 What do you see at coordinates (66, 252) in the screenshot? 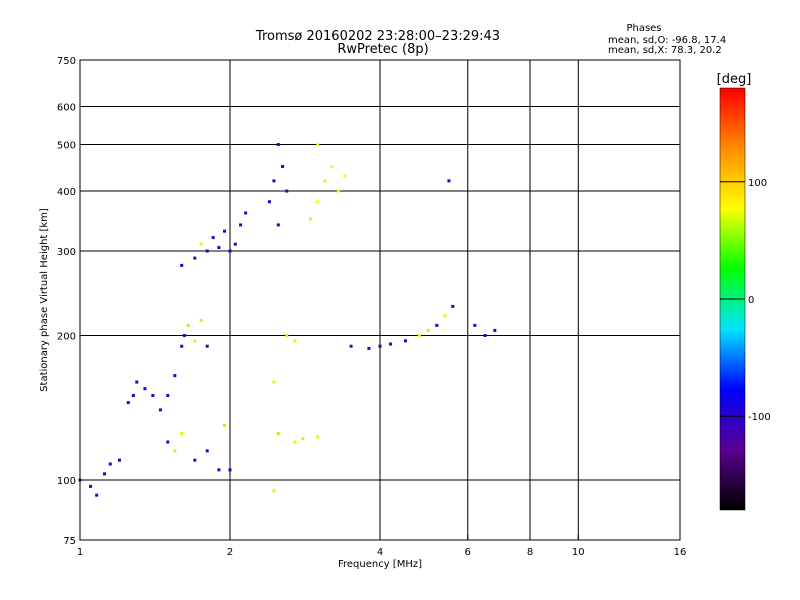
I see `y-tick-label: 300` at bounding box center [66, 252].